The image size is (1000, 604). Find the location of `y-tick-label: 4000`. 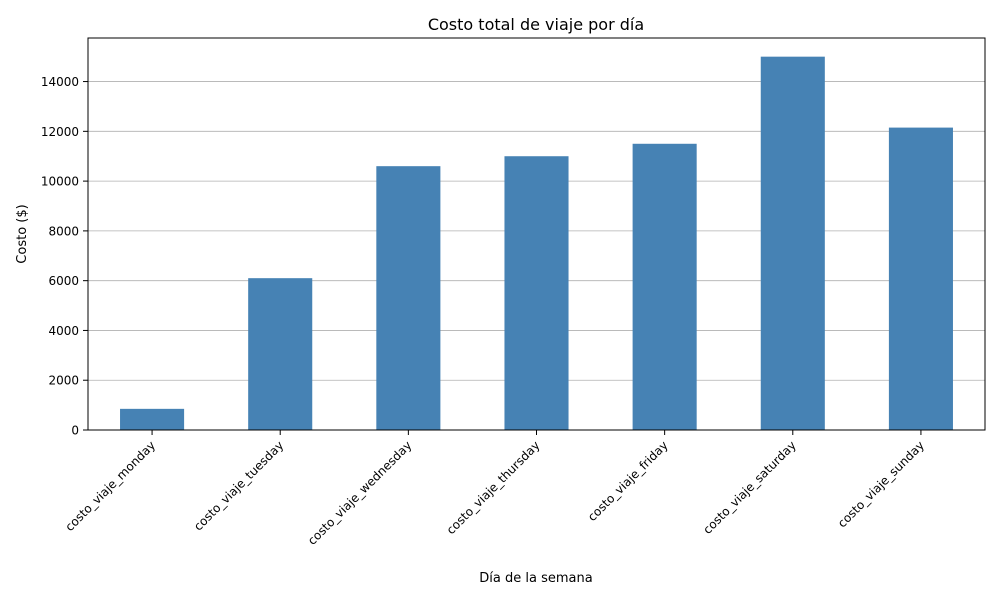

y-tick-label: 4000 is located at coordinates (63, 331).